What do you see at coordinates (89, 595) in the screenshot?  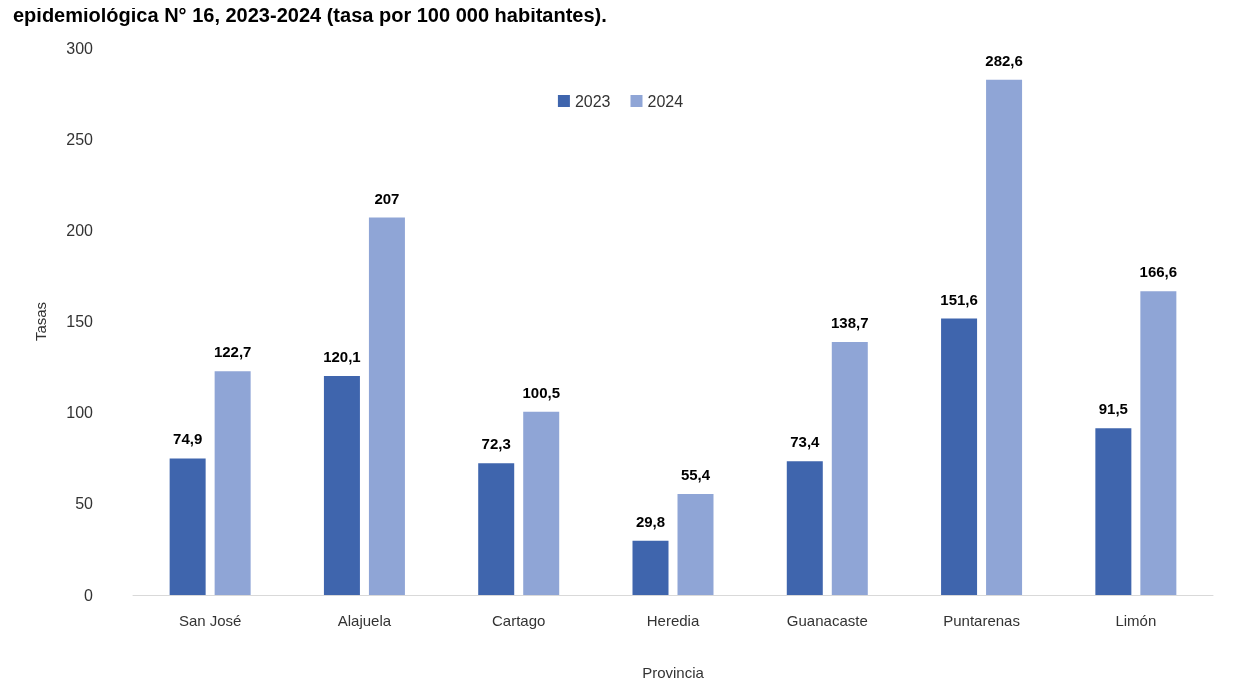 I see `y-tick-label: 0` at bounding box center [89, 595].